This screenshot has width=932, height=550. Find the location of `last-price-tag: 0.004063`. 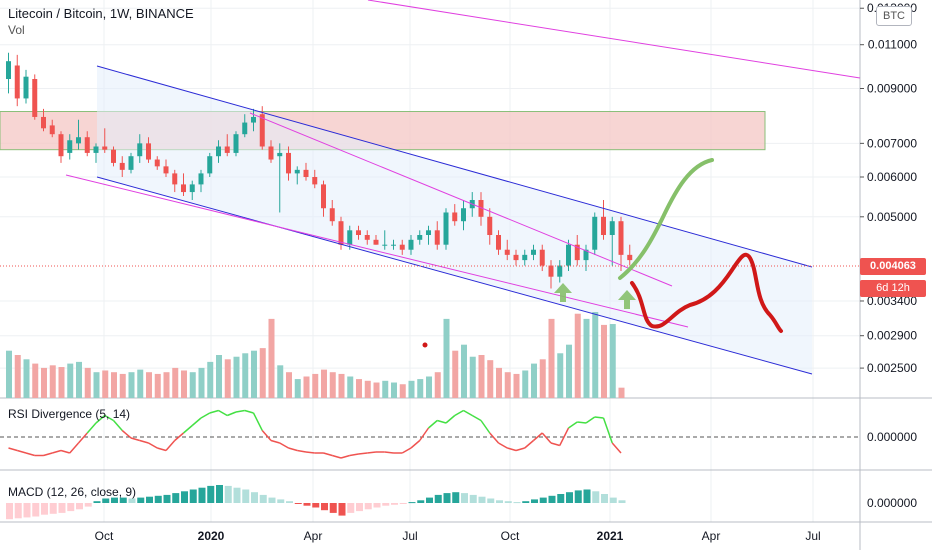

last-price-tag: 0.004063 is located at coordinates (893, 266).